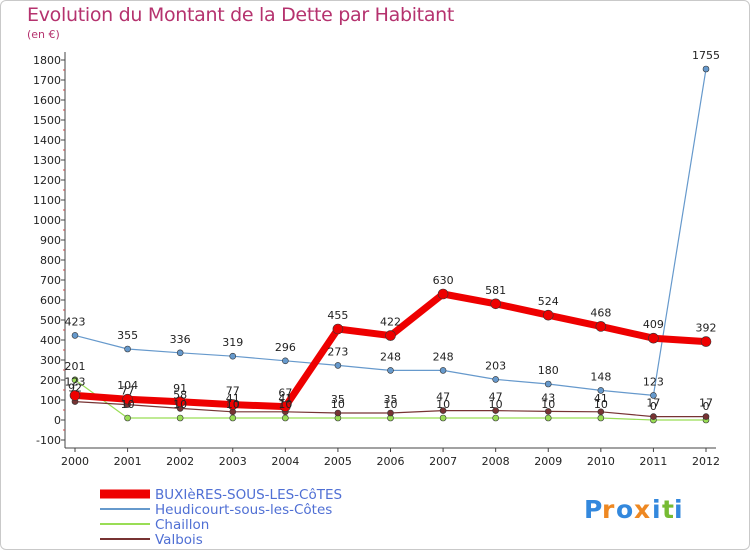 The image size is (750, 550). What do you see at coordinates (642, 509) in the screenshot?
I see `logo-letter: x` at bounding box center [642, 509].